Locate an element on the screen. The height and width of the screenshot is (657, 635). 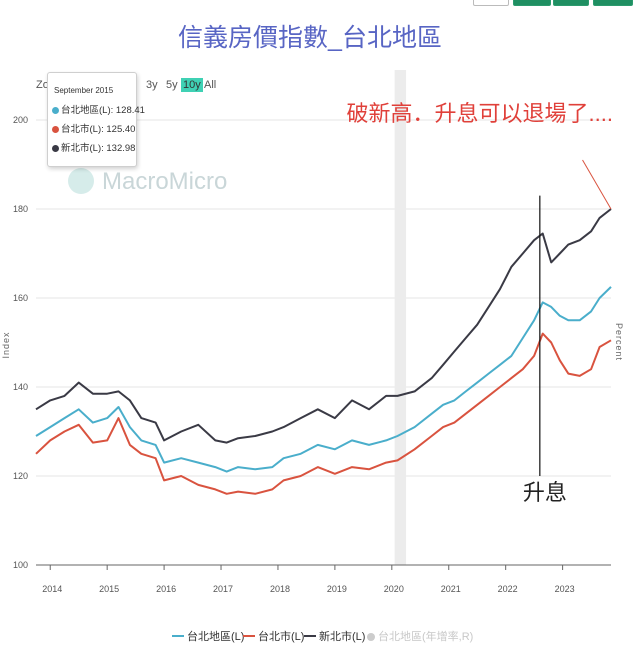
y-tick-label: 200 is located at coordinates (20, 120).